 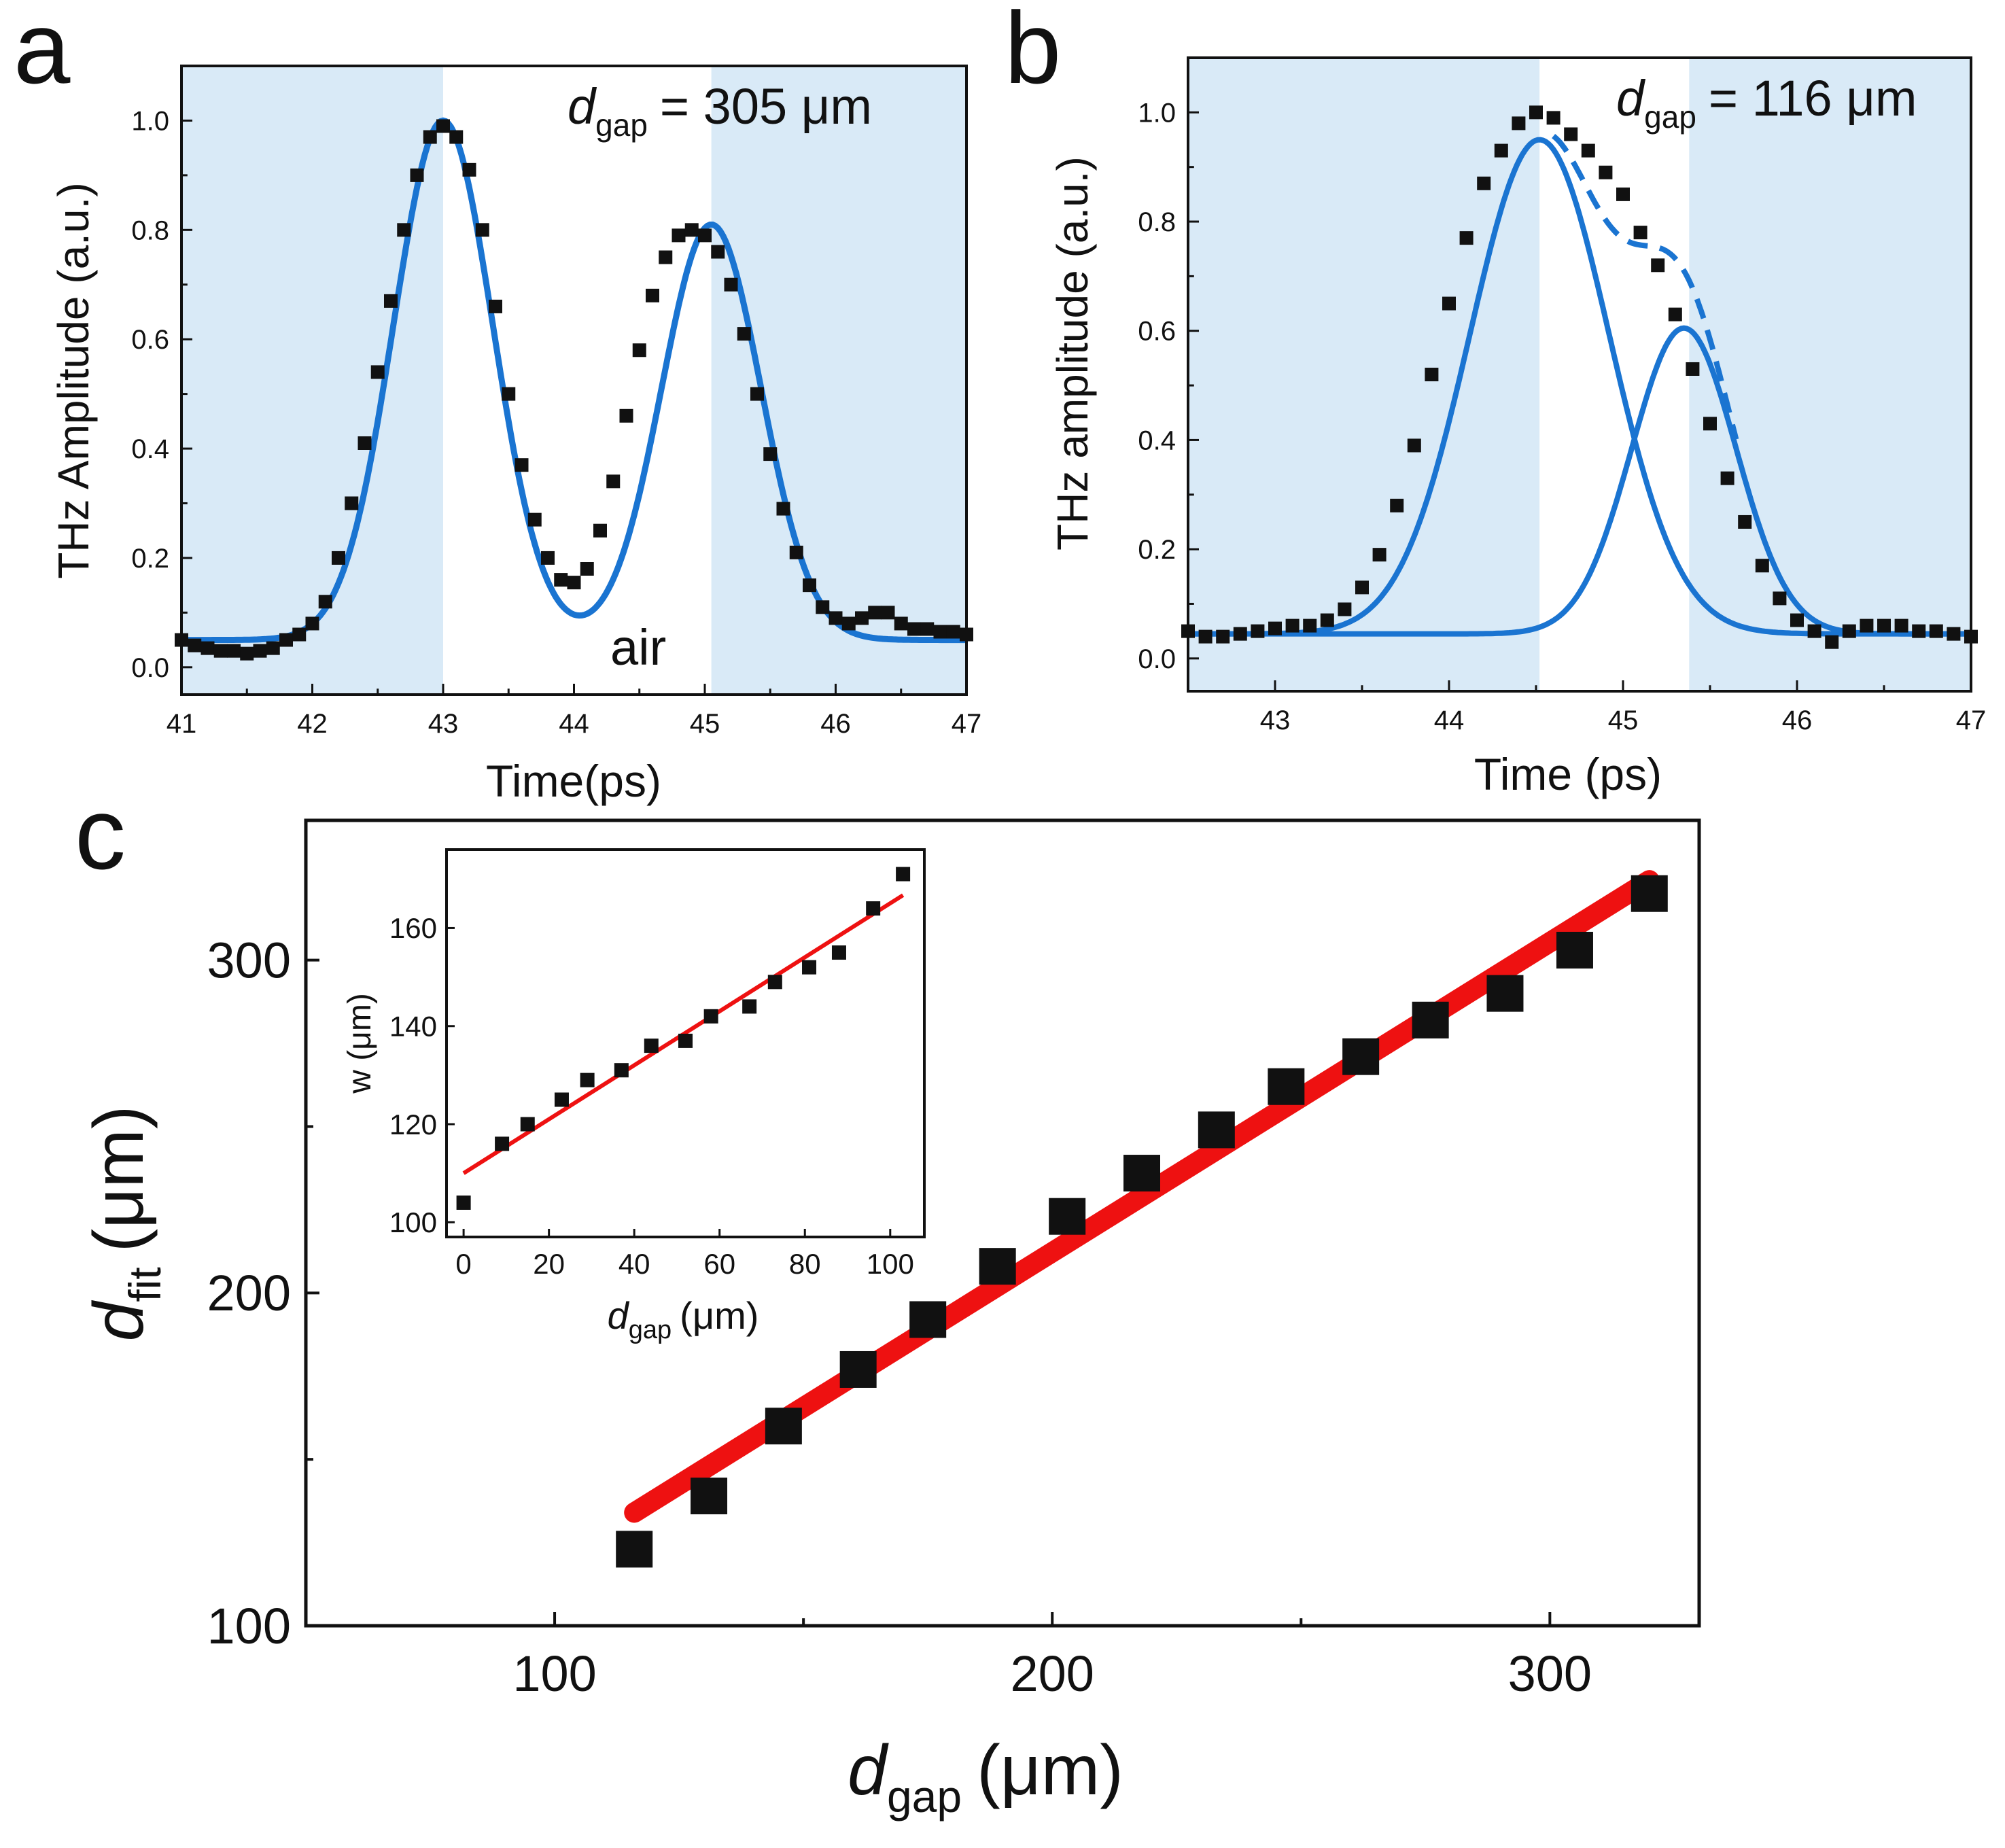 I want to click on x-tick-label: 100, so click(x=554, y=1673).